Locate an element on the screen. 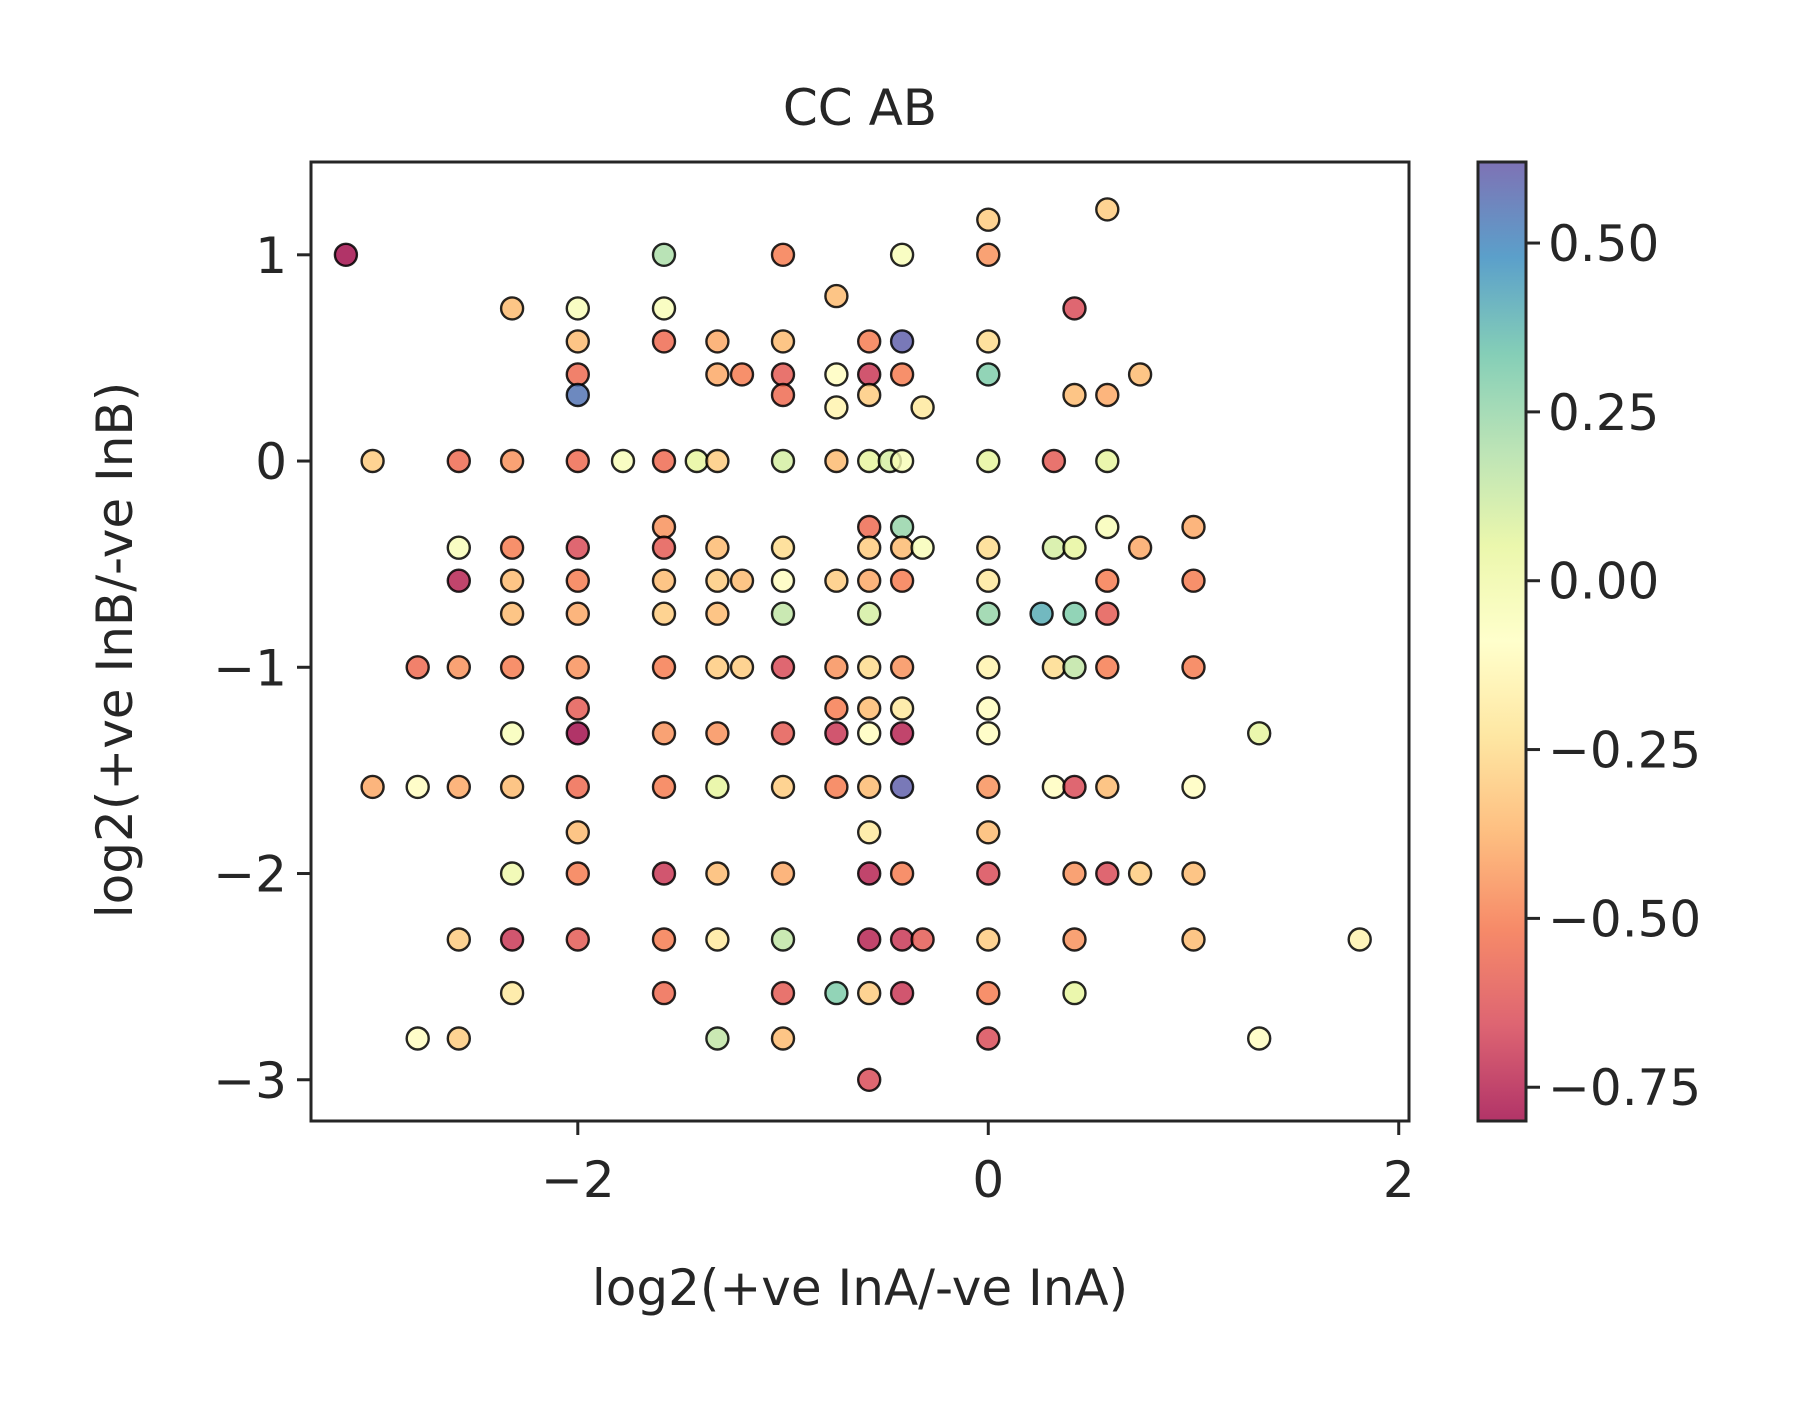  colorbar-tick-label: 0.25 is located at coordinates (1603, 413).